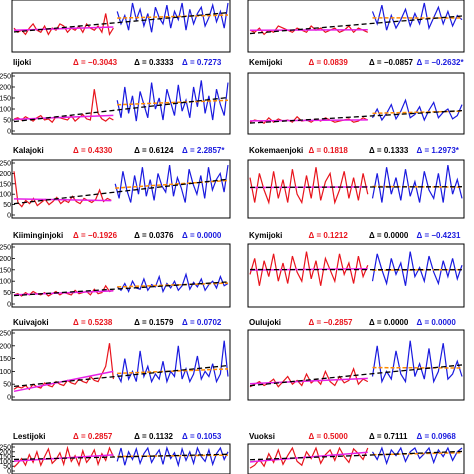  I want to click on delta-period2: Δ = 0.1053, so click(202, 436).